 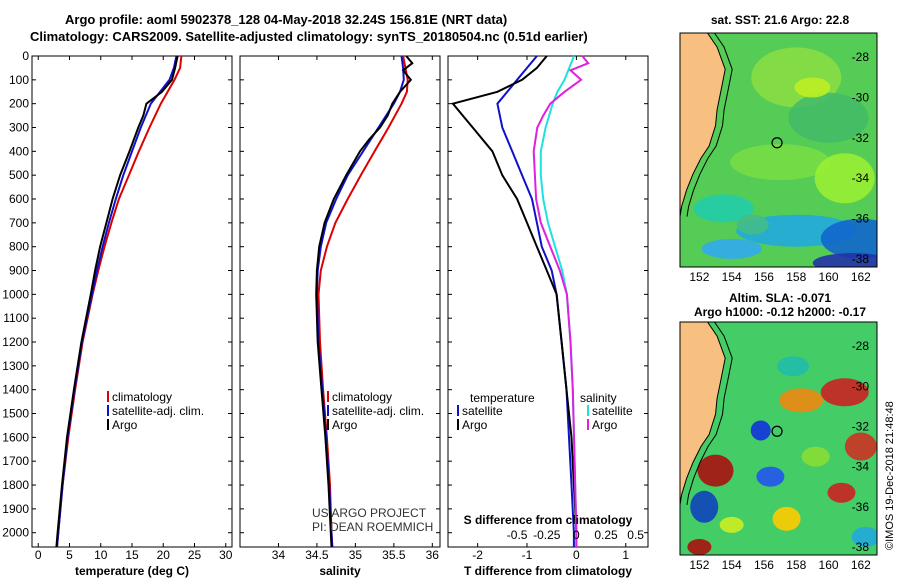 I want to click on legend-label: satellite-adj. clim., so click(x=378, y=411).